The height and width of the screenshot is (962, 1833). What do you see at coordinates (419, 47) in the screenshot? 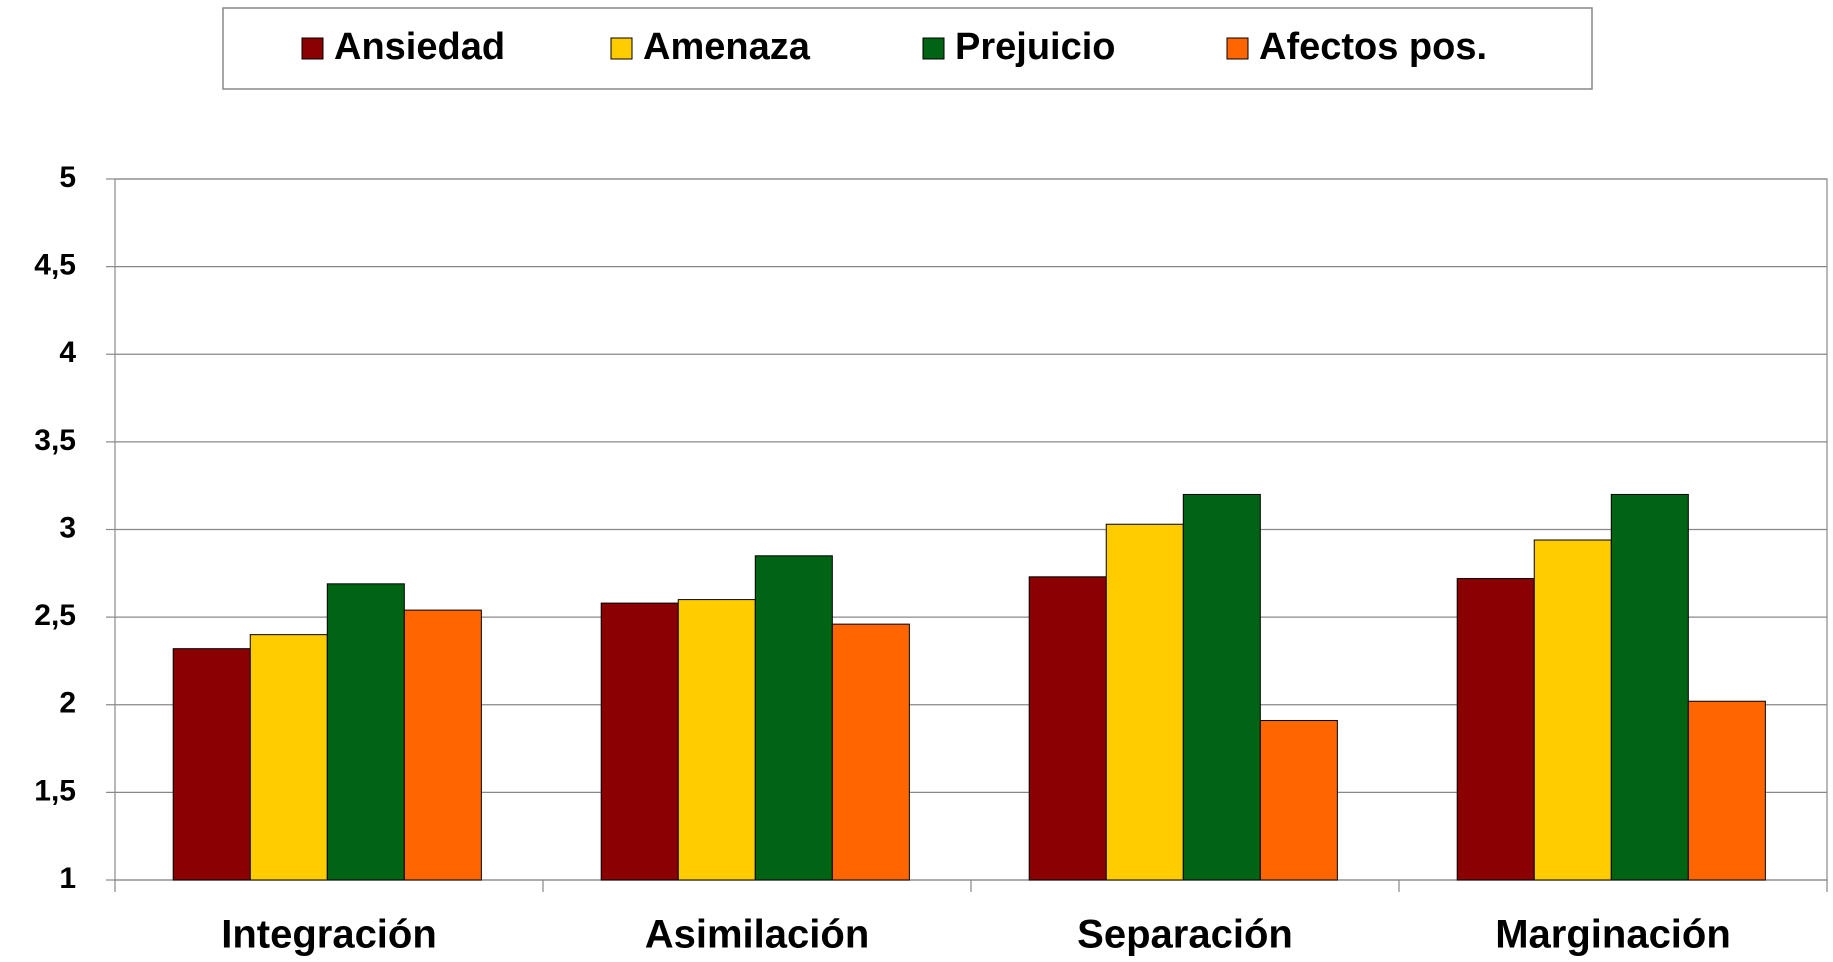
I see `legend-label: Ansiedad` at bounding box center [419, 47].